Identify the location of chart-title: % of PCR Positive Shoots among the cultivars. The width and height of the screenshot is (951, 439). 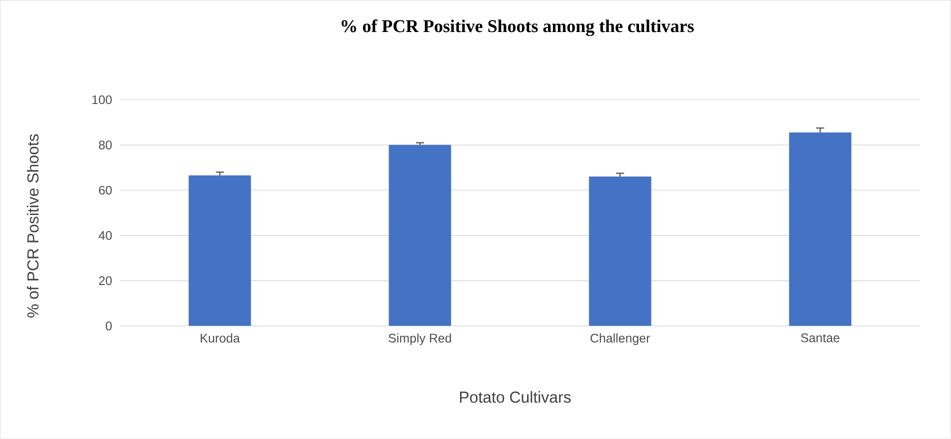
(518, 28).